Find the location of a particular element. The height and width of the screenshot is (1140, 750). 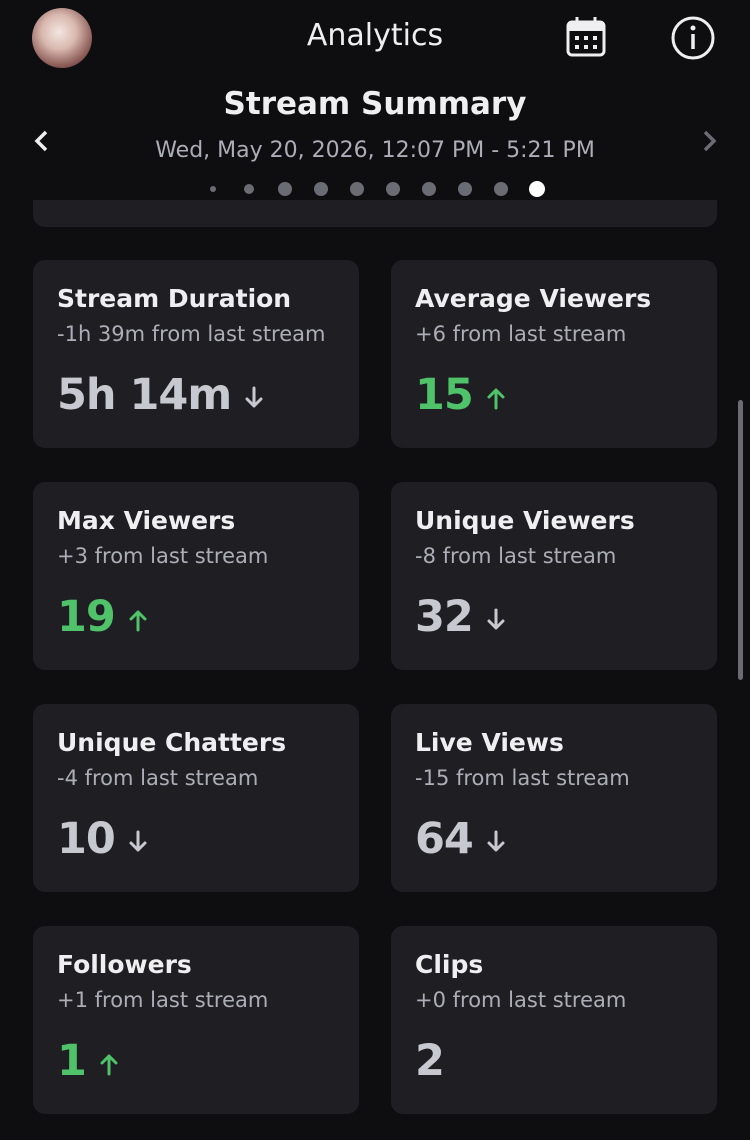

card-value: 2 is located at coordinates (430, 1061).